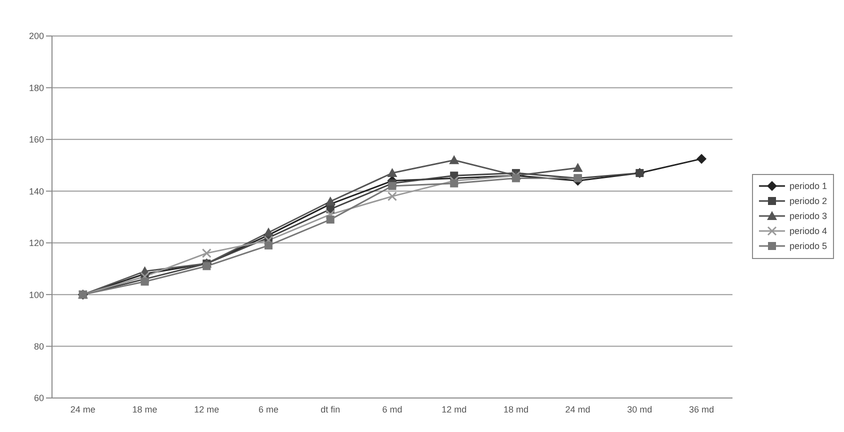 The image size is (844, 432). Describe the element at coordinates (330, 409) in the screenshot. I see `x-tick-label: dt fin` at that location.